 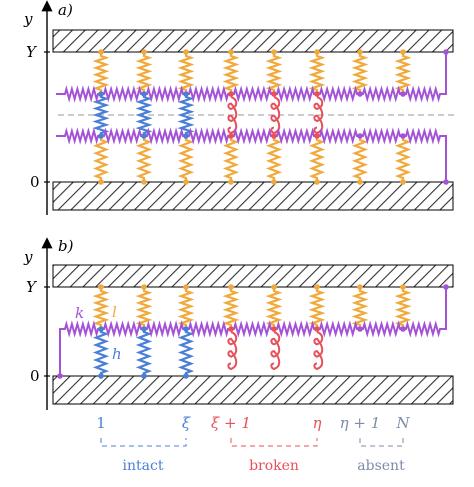 What do you see at coordinates (35, 182) in the screenshot?
I see `tick-label-0-a: 0` at bounding box center [35, 182].